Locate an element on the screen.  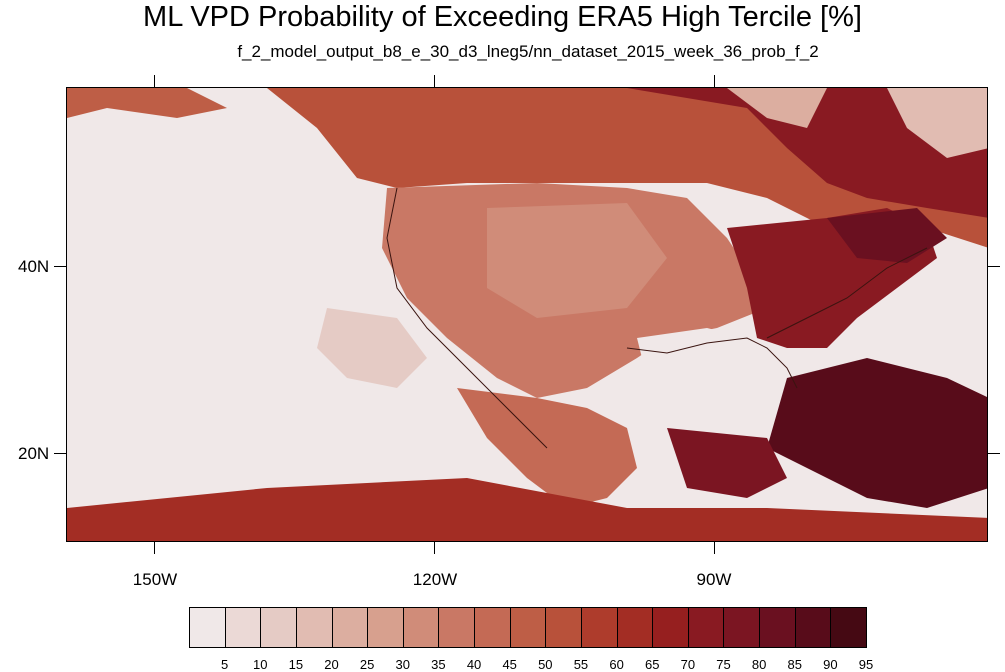
east-coastline is located at coordinates (847, 293).